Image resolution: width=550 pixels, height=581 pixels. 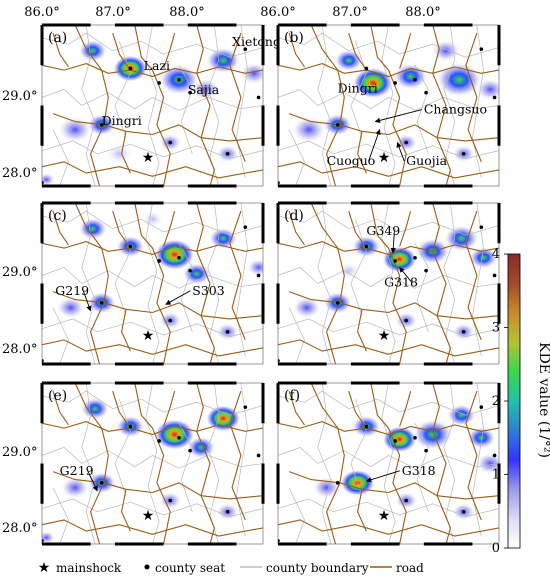 I want to click on map-panel-e: ★ (e) G219, so click(x=152, y=463).